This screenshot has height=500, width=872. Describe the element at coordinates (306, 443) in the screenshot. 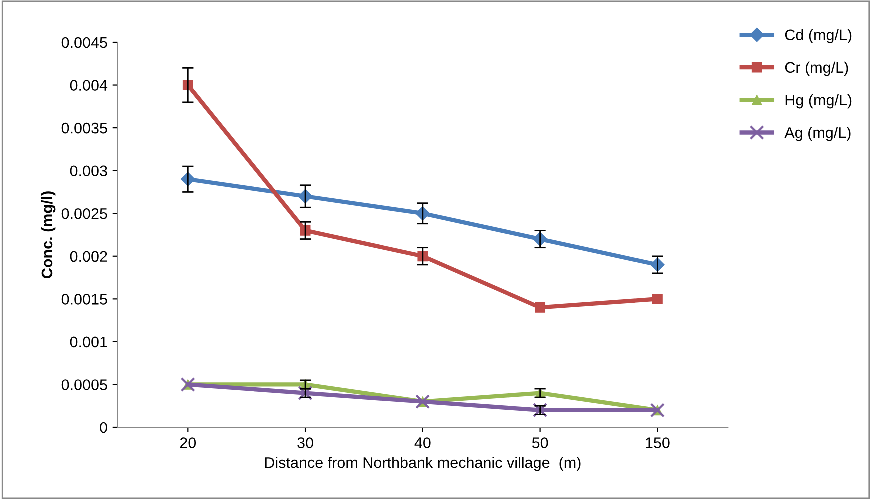

I see `x-tick-label: 30` at that location.